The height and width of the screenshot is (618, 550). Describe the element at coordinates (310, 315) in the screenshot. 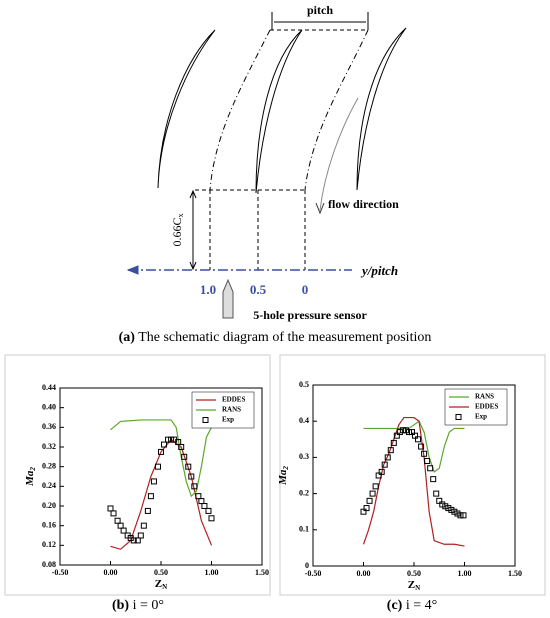

I see `sensor-label: 5-hole pressure sensor` at that location.